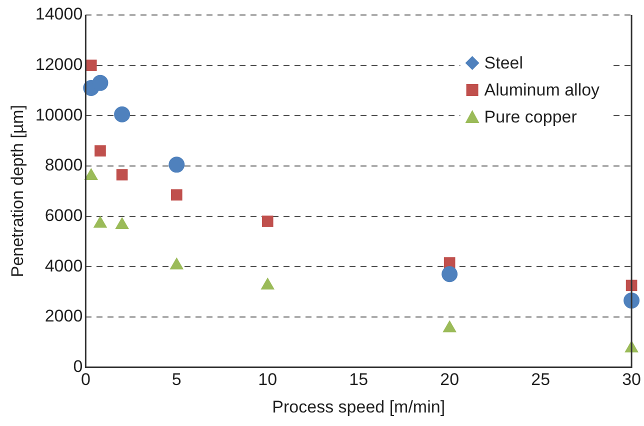 Image resolution: width=644 pixels, height=426 pixels. Describe the element at coordinates (78, 366) in the screenshot. I see `y-tick-label: 0` at that location.